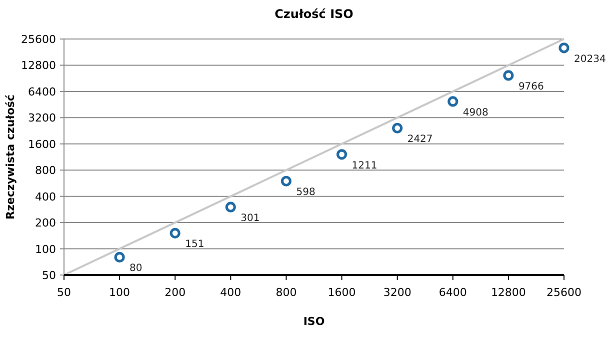 Image resolution: width=613 pixels, height=337 pixels. What do you see at coordinates (64, 292) in the screenshot?
I see `x-tick-label: 50` at bounding box center [64, 292].